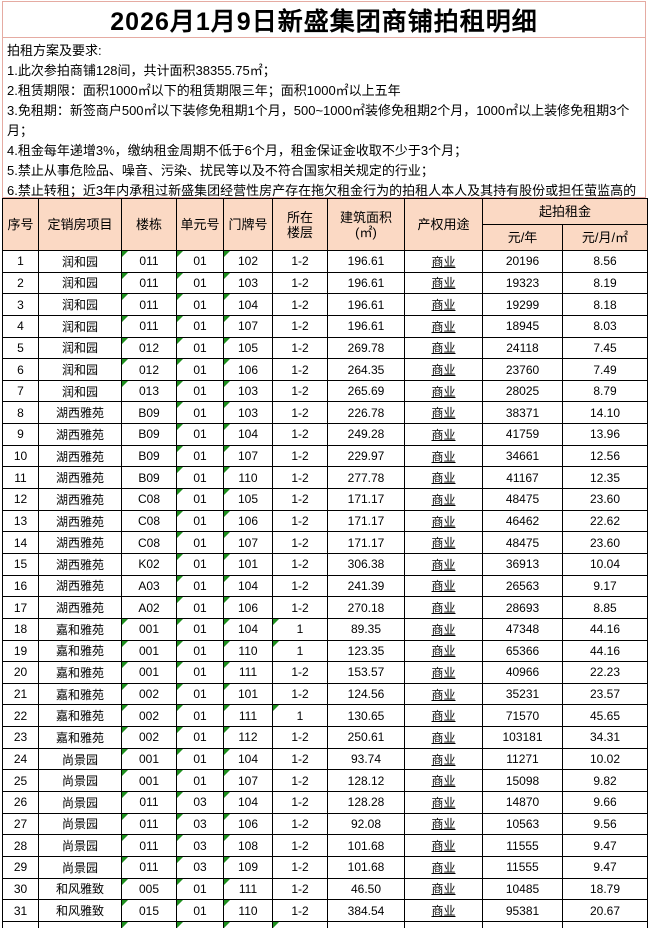  I want to click on cell-building: 001, so click(149, 651).